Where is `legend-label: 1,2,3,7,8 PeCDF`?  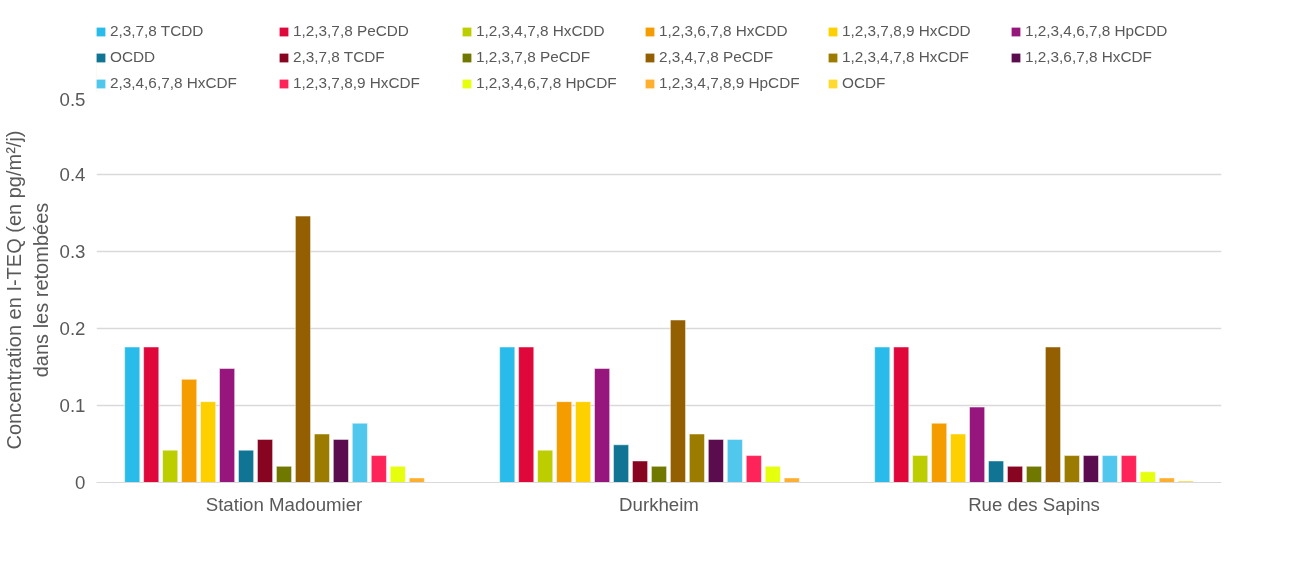 legend-label: 1,2,3,7,8 PeCDF is located at coordinates (534, 57).